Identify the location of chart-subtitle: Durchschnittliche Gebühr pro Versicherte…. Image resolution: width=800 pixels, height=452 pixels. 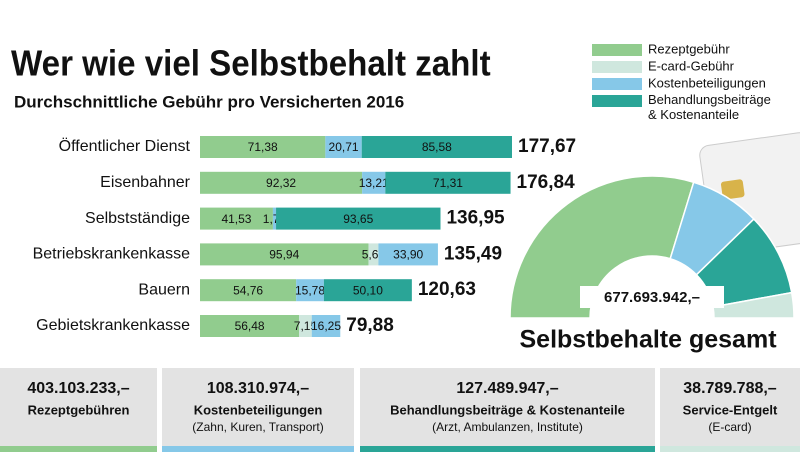
(209, 101).